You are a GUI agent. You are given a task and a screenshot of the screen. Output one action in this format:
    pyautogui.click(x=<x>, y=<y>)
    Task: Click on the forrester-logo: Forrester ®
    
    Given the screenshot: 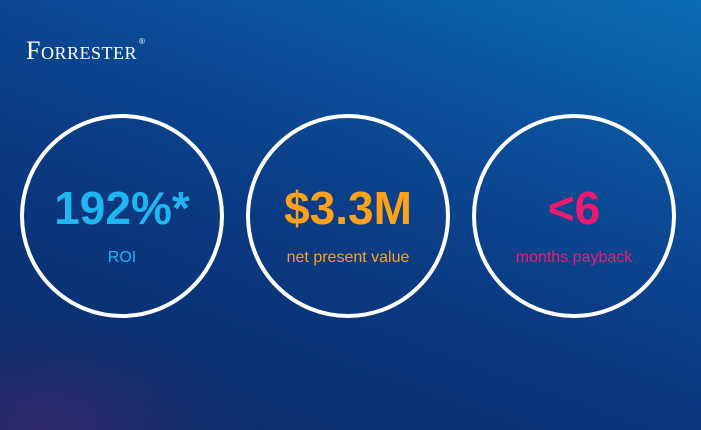 What is the action you would take?
    pyautogui.click(x=85, y=51)
    